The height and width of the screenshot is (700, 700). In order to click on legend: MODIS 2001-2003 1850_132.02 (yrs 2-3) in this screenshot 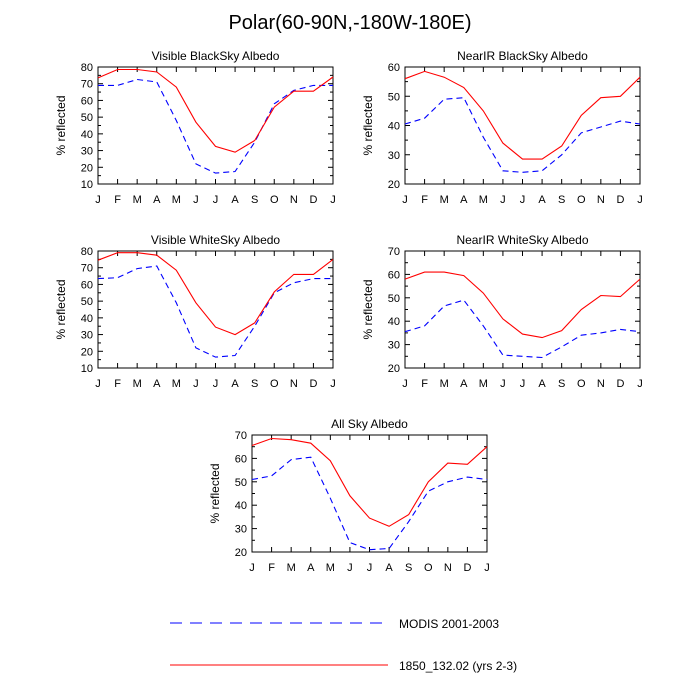, I will do `click(343, 645)`.